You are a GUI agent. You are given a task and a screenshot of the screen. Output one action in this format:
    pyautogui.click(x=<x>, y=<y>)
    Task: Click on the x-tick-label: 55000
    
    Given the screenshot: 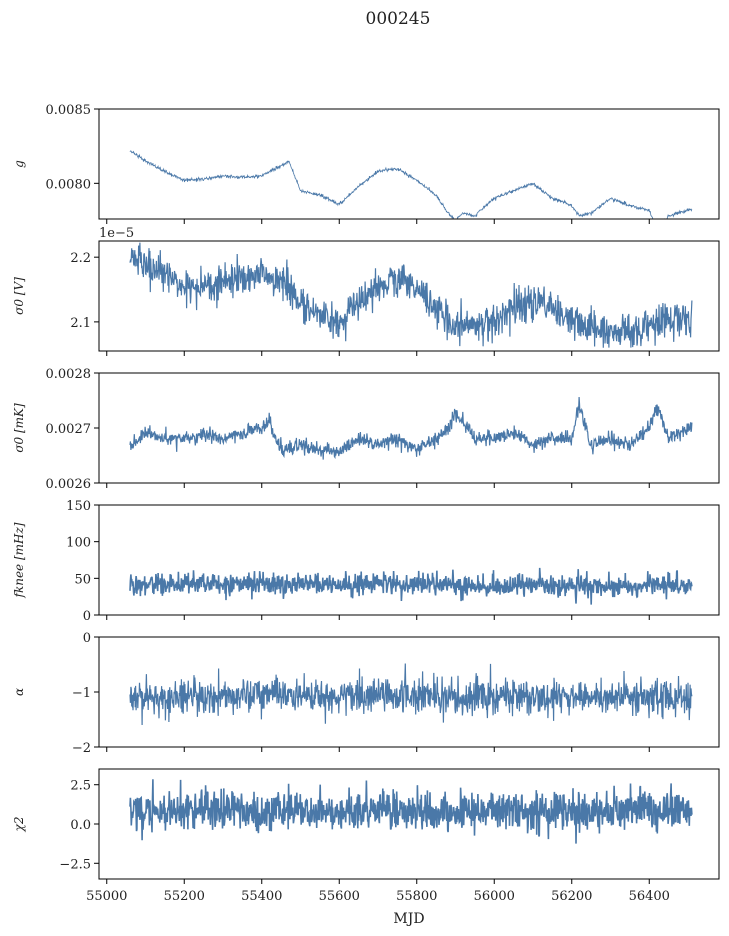 What is the action you would take?
    pyautogui.click(x=106, y=896)
    